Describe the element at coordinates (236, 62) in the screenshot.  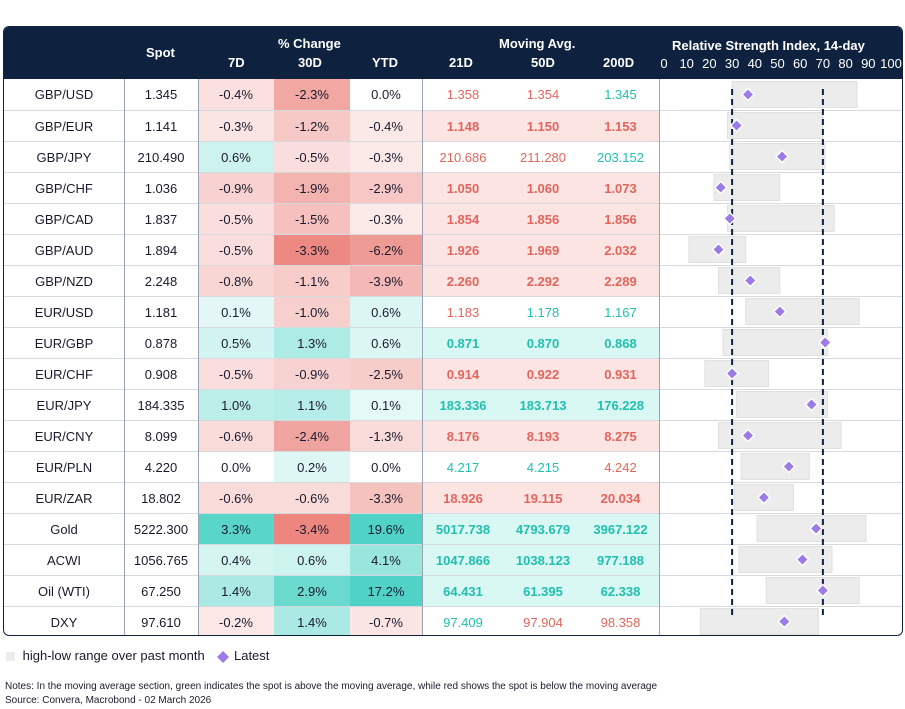
I see `header-7d: 7D` at that location.